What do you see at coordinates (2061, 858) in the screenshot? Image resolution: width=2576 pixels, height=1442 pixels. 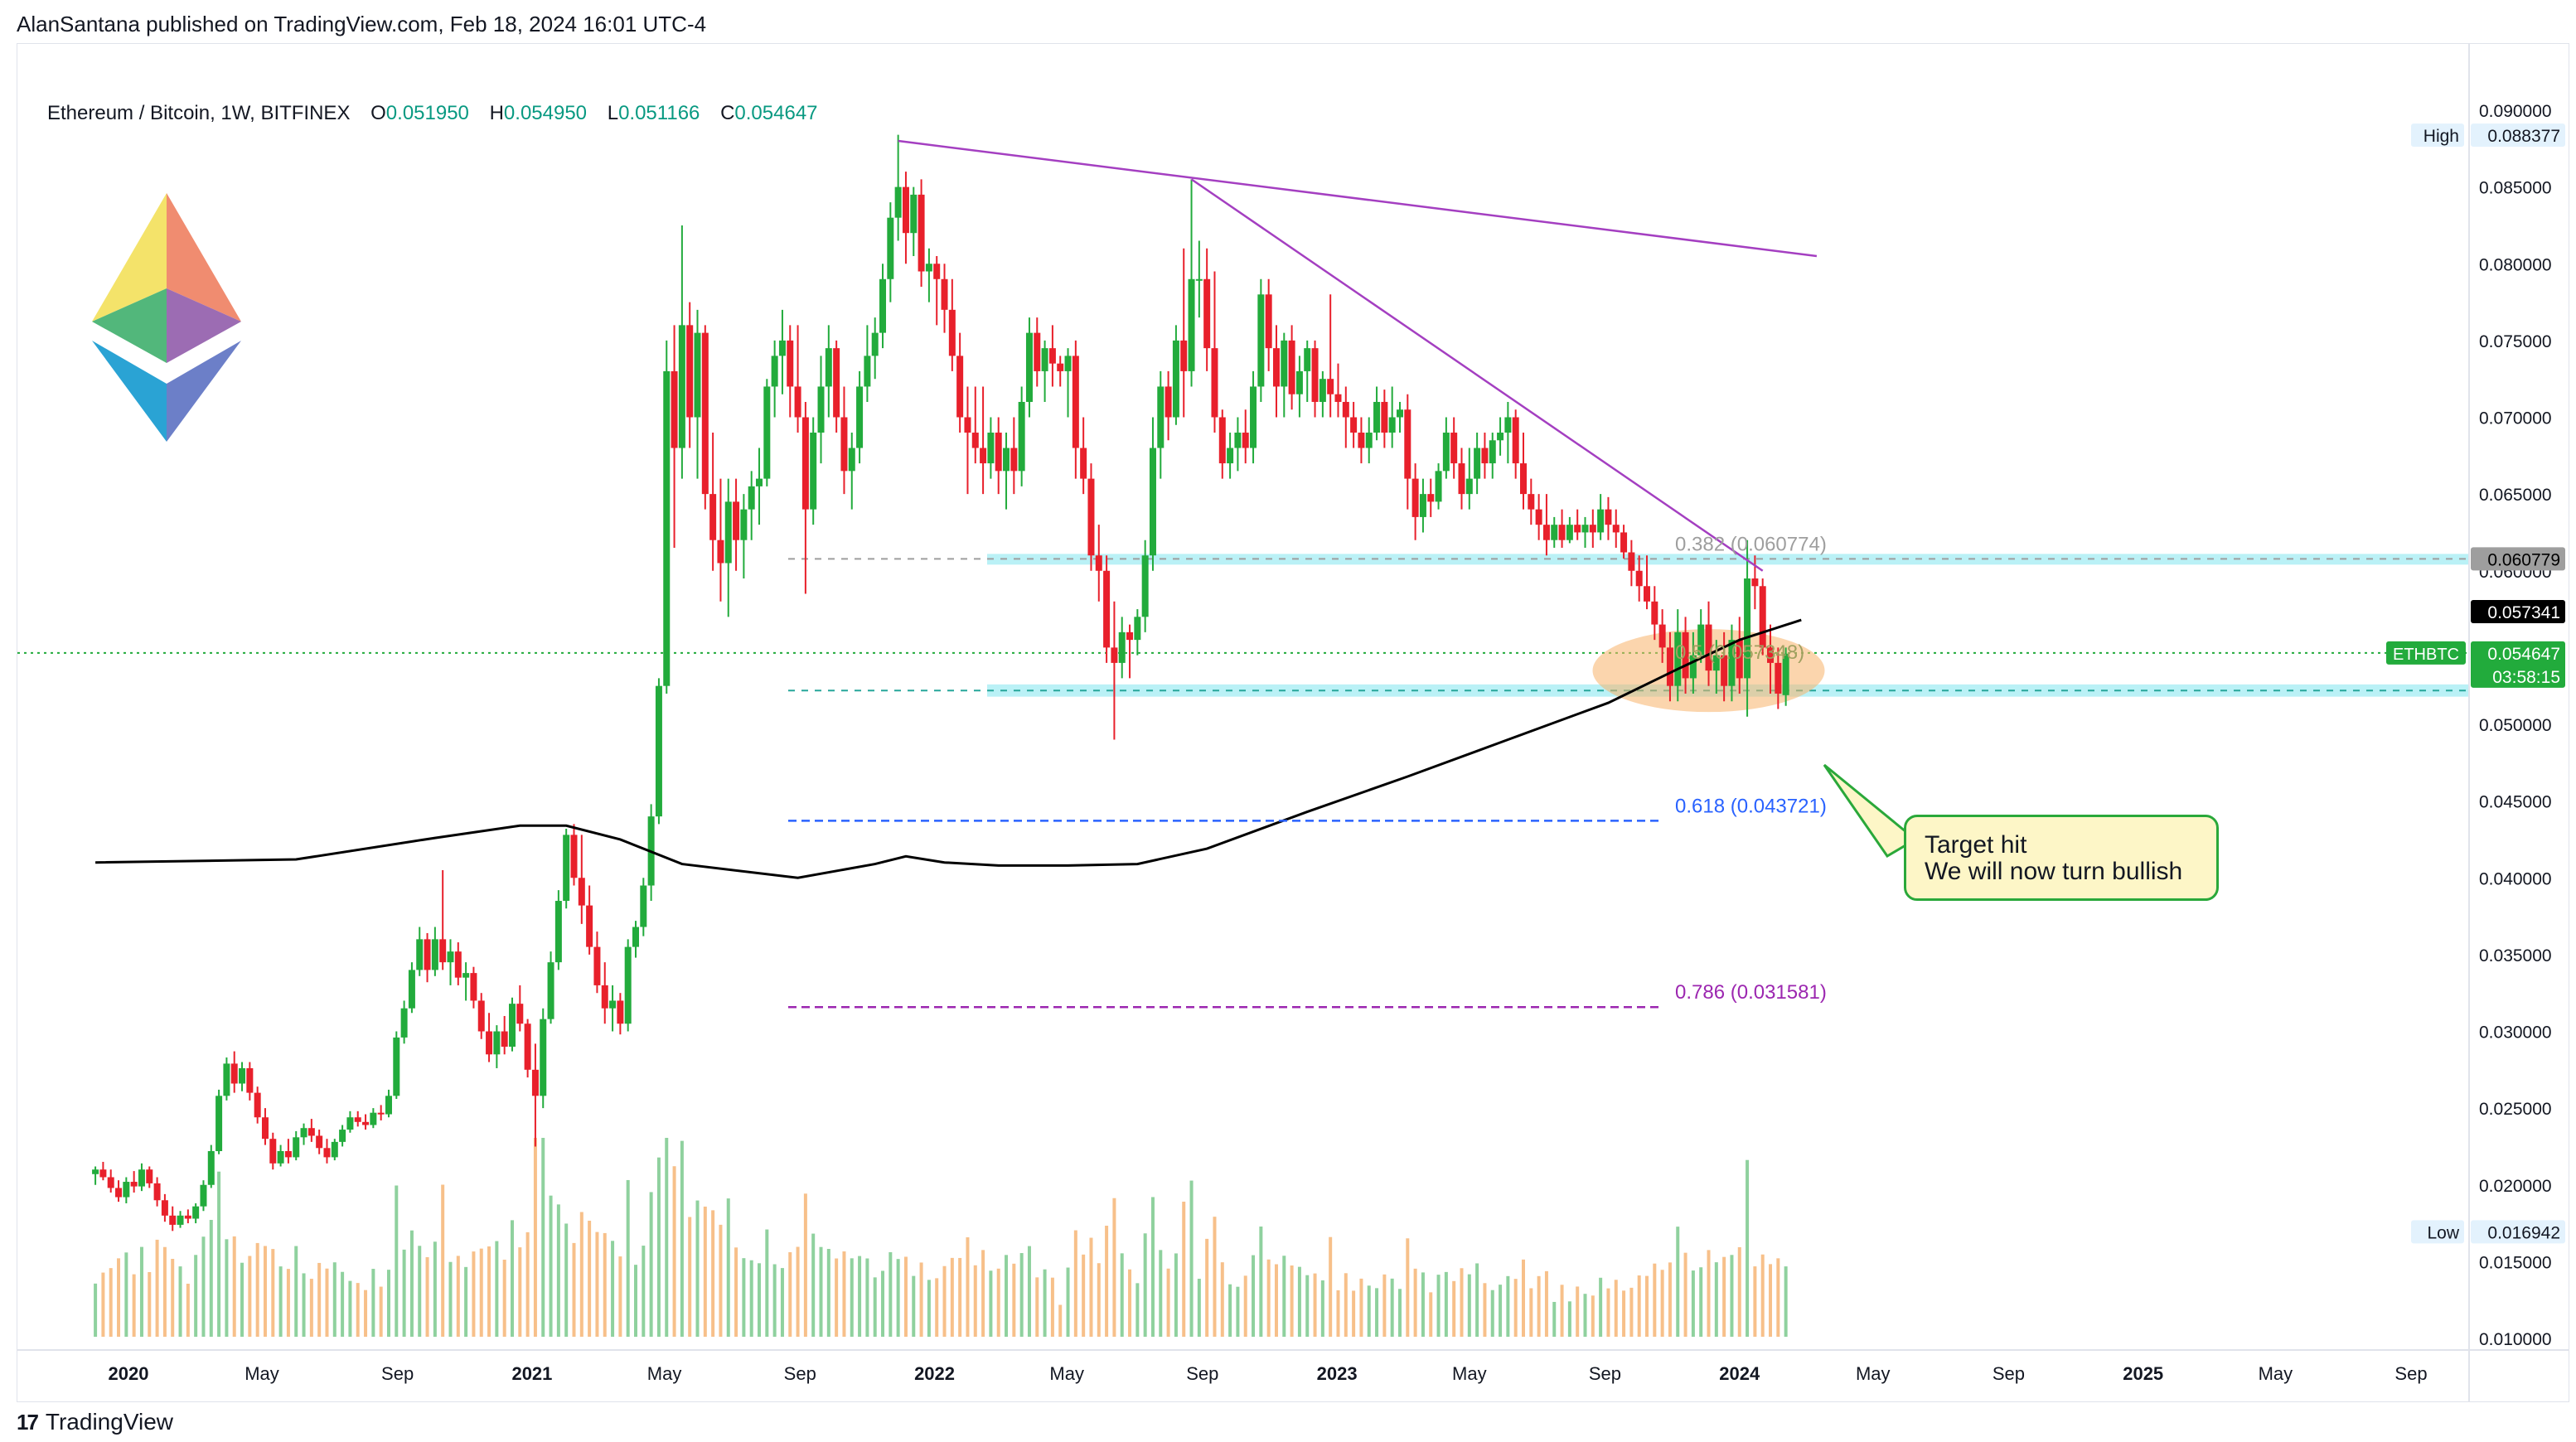 I see `annotation-callout: Target hit We will now turn bullish` at bounding box center [2061, 858].